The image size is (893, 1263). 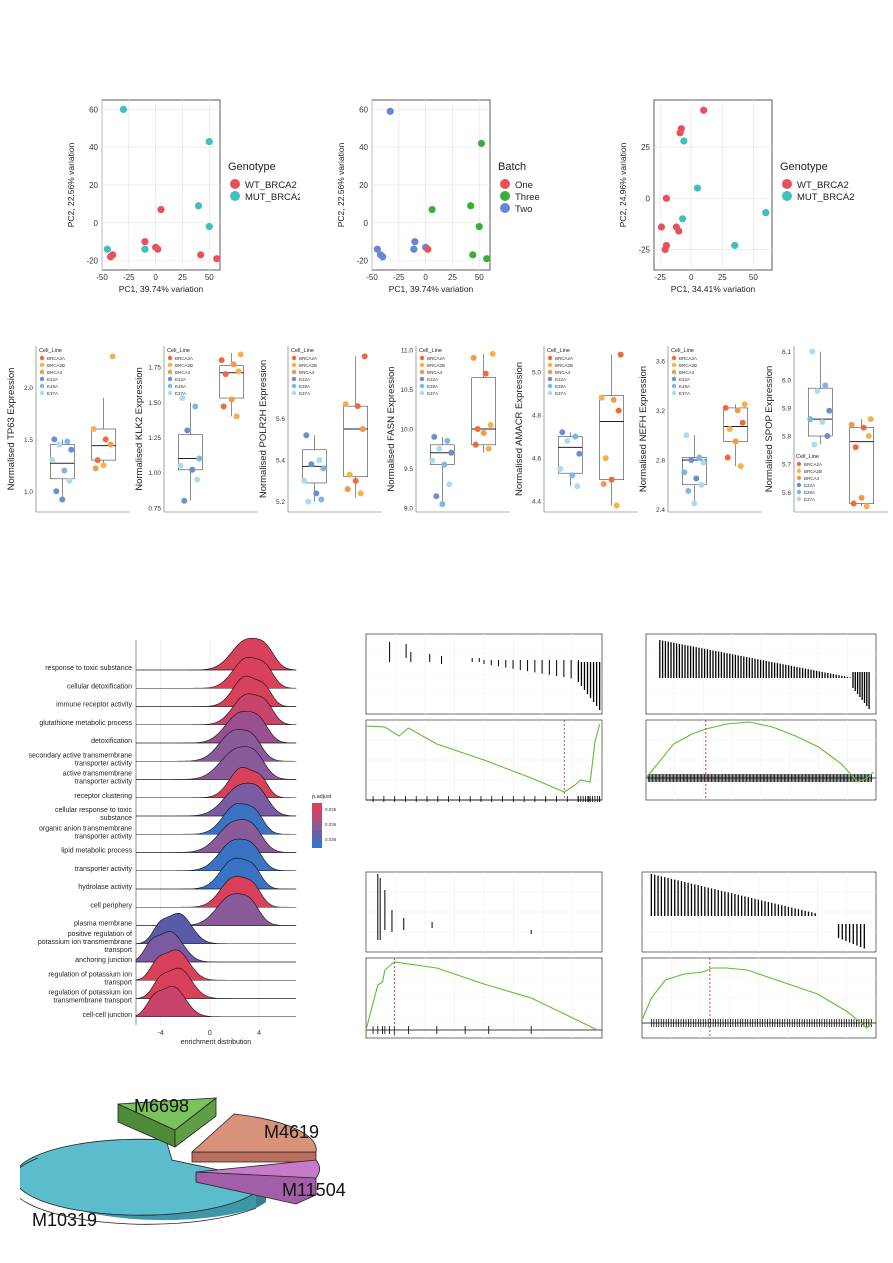 I want to click on legend-tick-label: 0.035, so click(x=331, y=809).